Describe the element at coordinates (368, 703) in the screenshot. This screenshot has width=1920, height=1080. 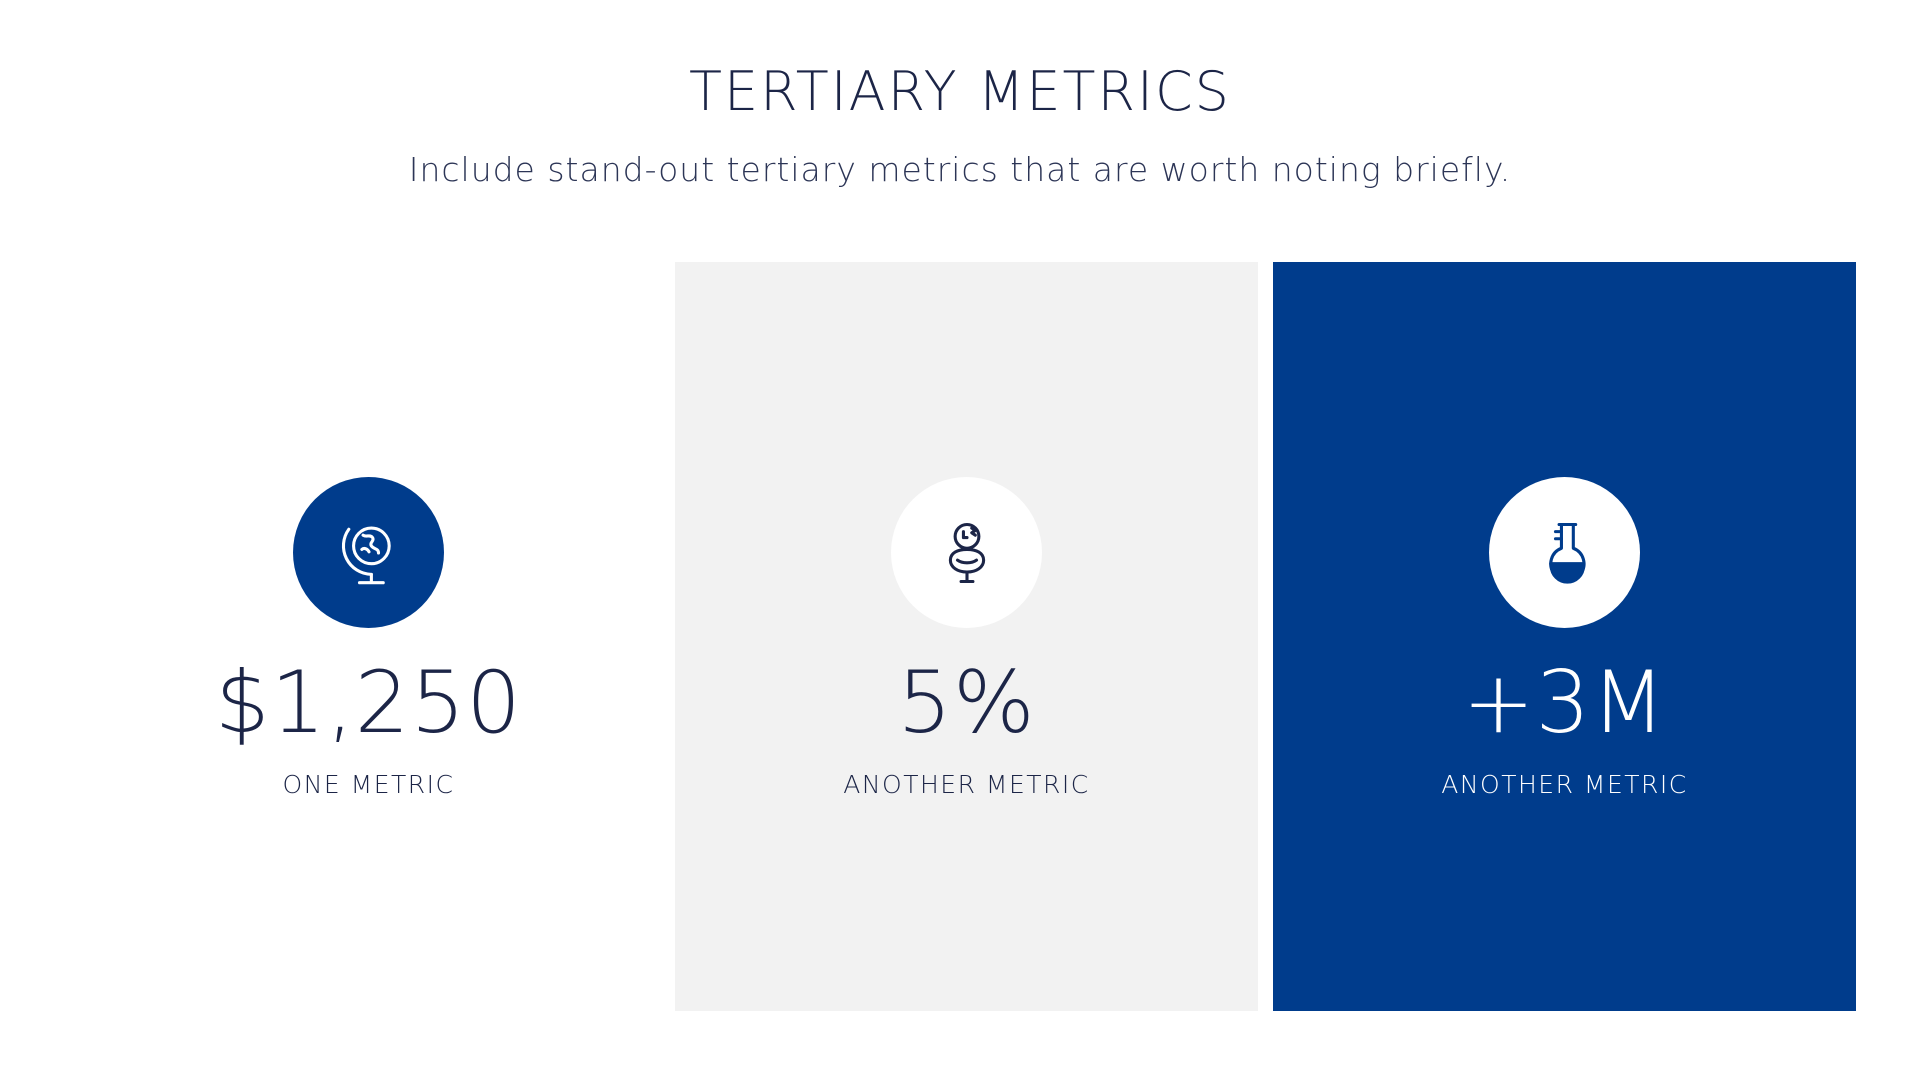
I see `metric-value: $1,250` at that location.